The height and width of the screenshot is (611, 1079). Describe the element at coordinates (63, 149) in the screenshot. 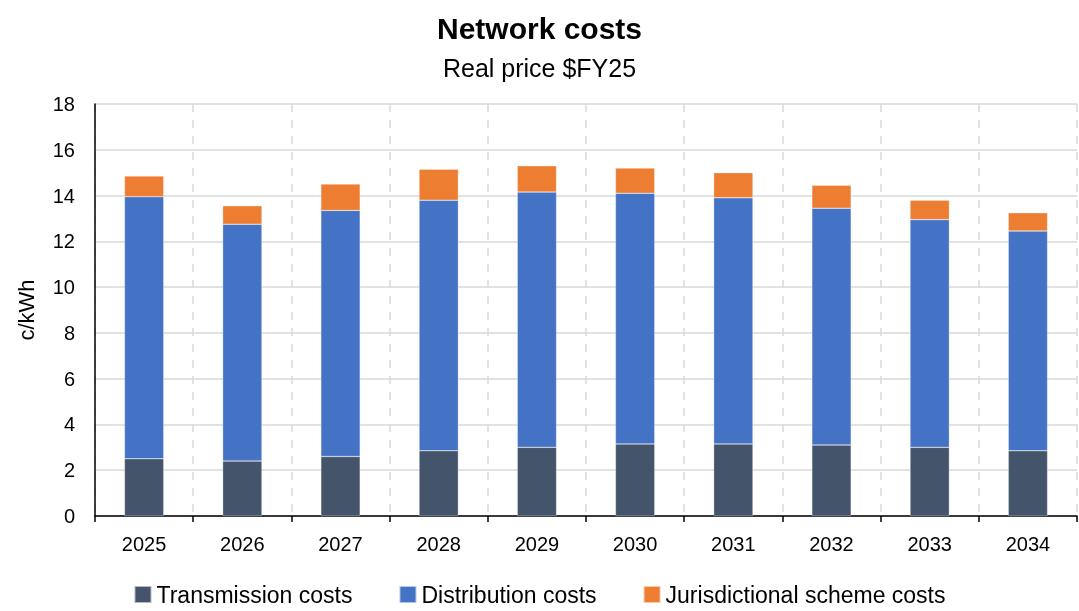

I see `y-tick-label: 16` at that location.